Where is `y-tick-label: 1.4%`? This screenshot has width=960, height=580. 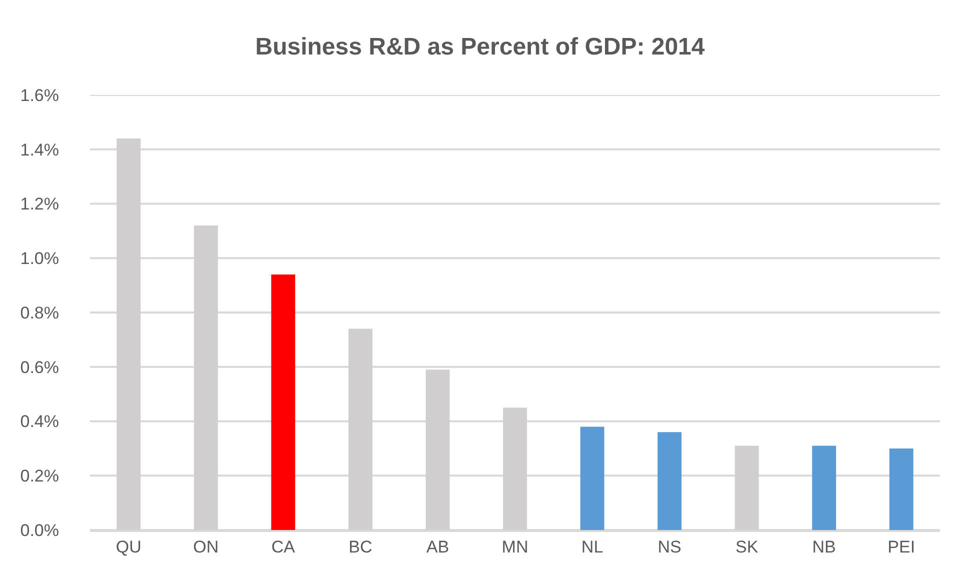 y-tick-label: 1.4% is located at coordinates (39, 150).